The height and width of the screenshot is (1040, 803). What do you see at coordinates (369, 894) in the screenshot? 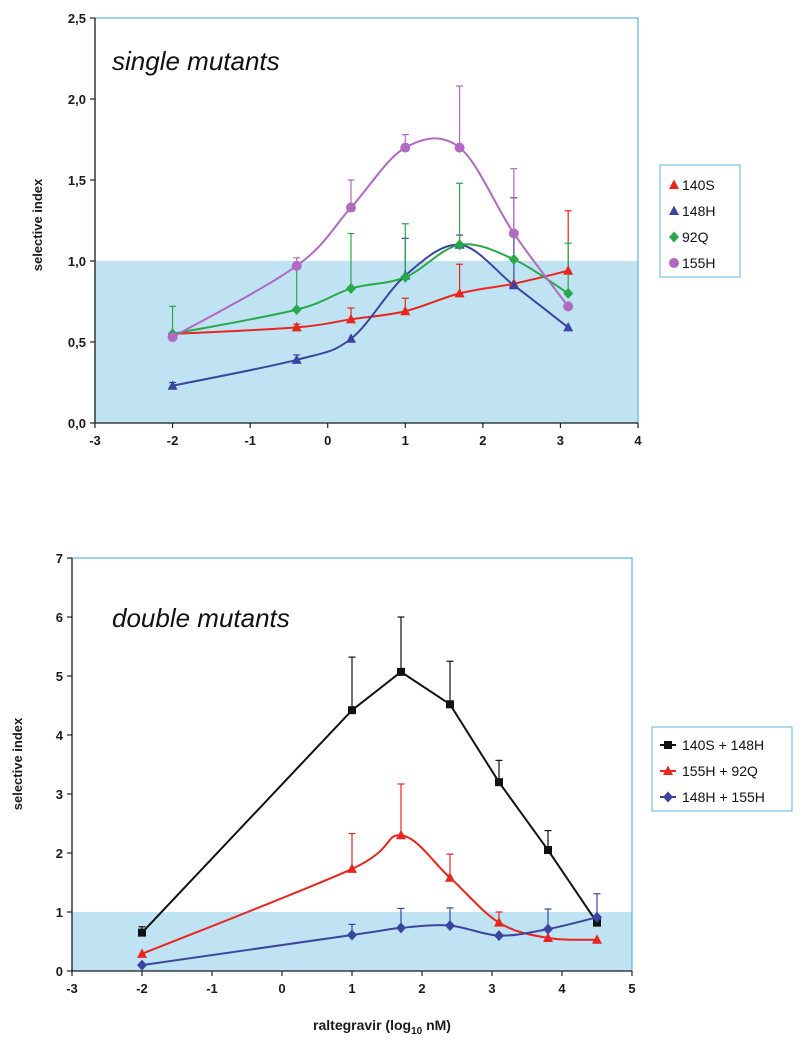
I see `series-line-155H92Q` at bounding box center [369, 894].